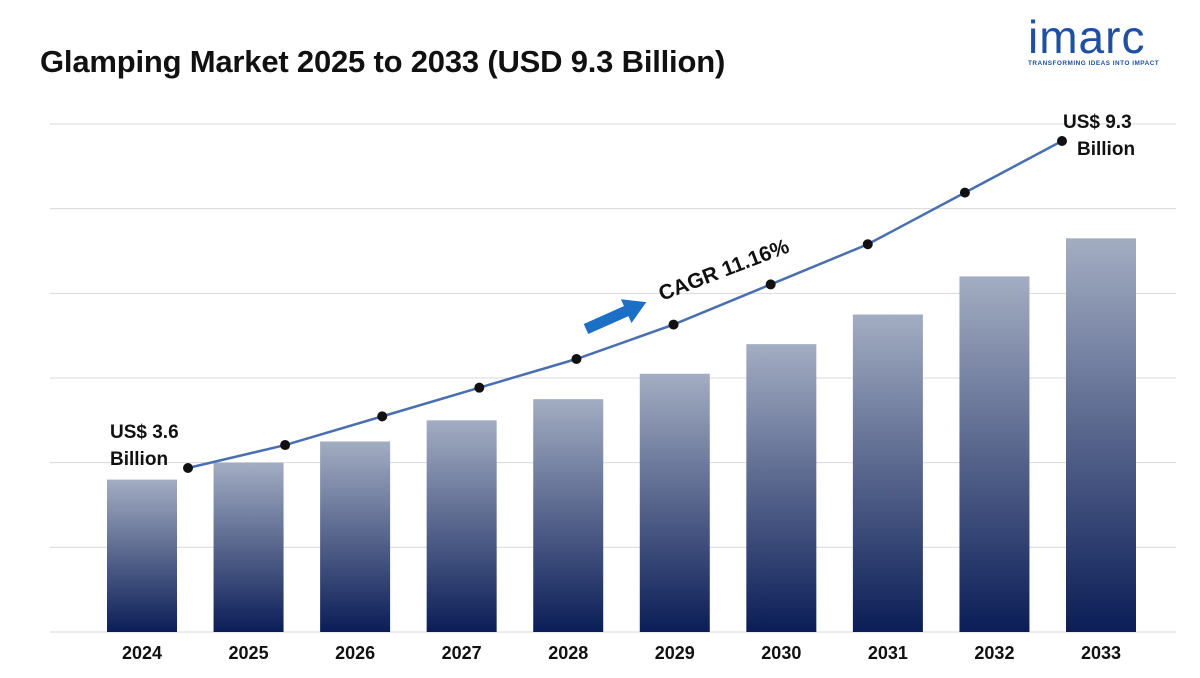  I want to click on trend-point-2025, so click(285, 445).